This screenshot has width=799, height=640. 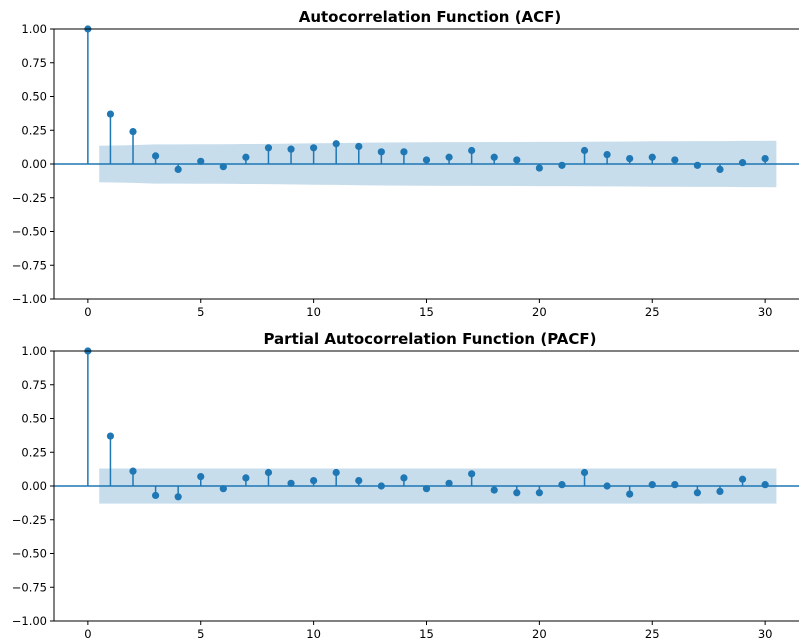 What do you see at coordinates (34, 97) in the screenshot?
I see `acf-ytick-label: 0.50` at bounding box center [34, 97].